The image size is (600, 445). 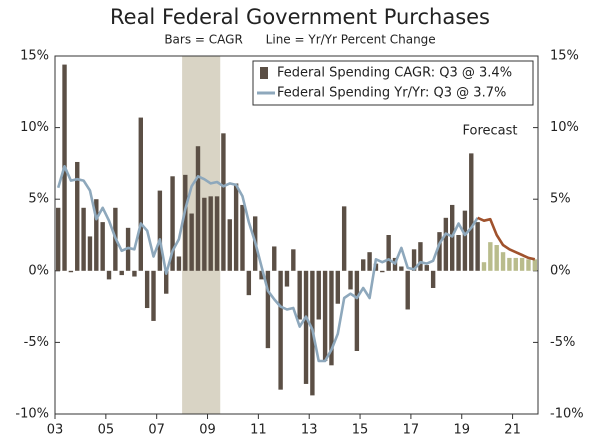 I want to click on legend-label: Federal Spending CAGR: Q3 @ 3.4%, so click(x=394, y=73).